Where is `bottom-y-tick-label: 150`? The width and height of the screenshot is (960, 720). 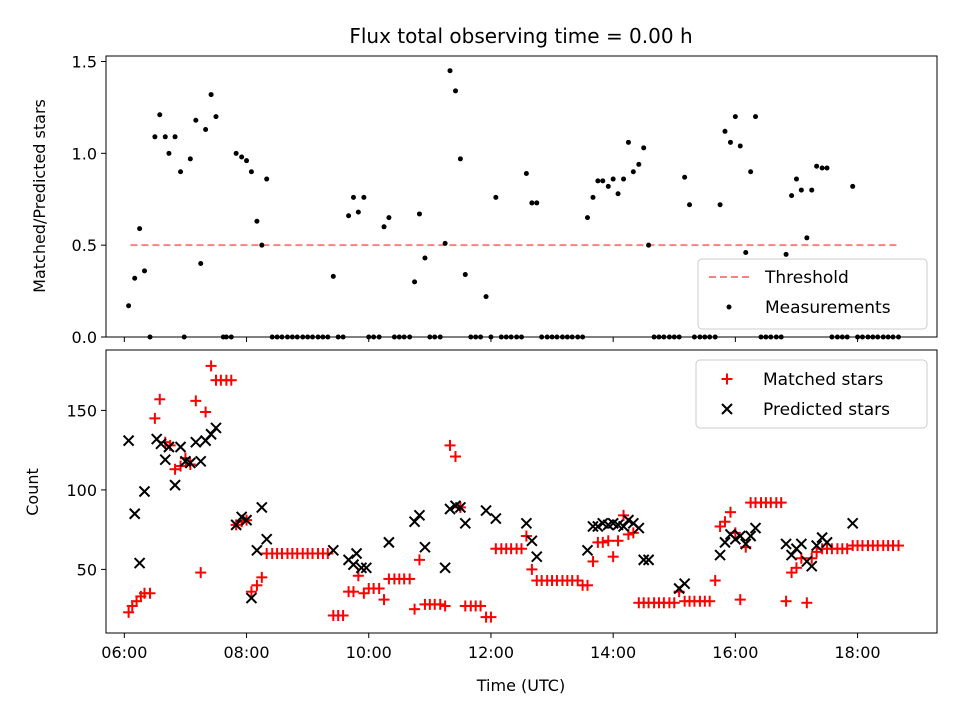
bottom-y-tick-label: 150 is located at coordinates (81, 410).